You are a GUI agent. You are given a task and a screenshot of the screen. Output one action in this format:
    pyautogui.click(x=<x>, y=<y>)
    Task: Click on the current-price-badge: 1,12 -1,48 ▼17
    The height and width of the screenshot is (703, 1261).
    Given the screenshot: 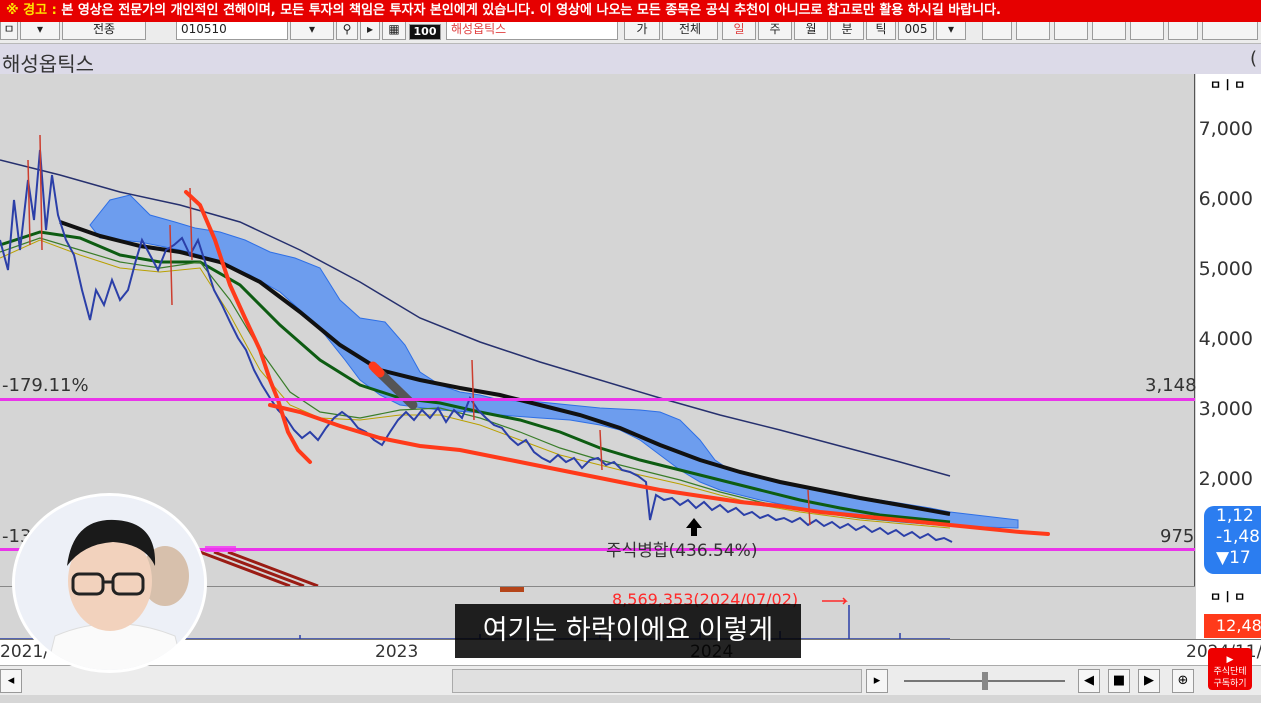 What is the action you would take?
    pyautogui.click(x=1232, y=540)
    